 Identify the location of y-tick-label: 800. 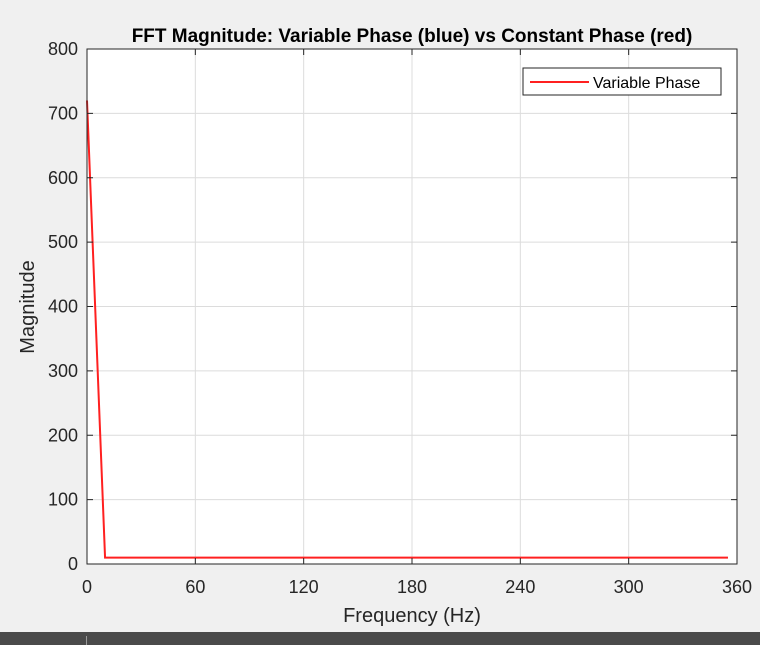
(63, 49).